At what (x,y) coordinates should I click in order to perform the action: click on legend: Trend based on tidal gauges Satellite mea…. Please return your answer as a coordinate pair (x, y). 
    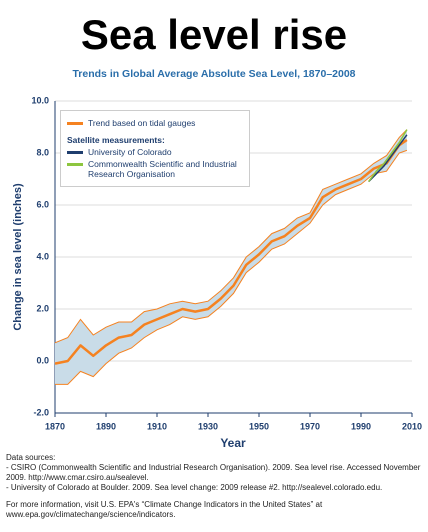
    Looking at the image, I should click on (155, 148).